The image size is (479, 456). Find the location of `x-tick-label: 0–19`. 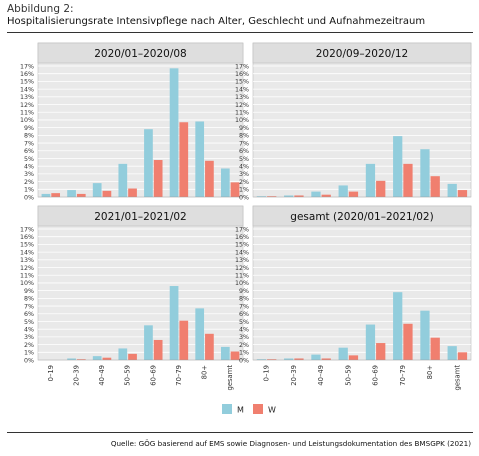

x-tick-label: 0–19 is located at coordinates (267, 373).